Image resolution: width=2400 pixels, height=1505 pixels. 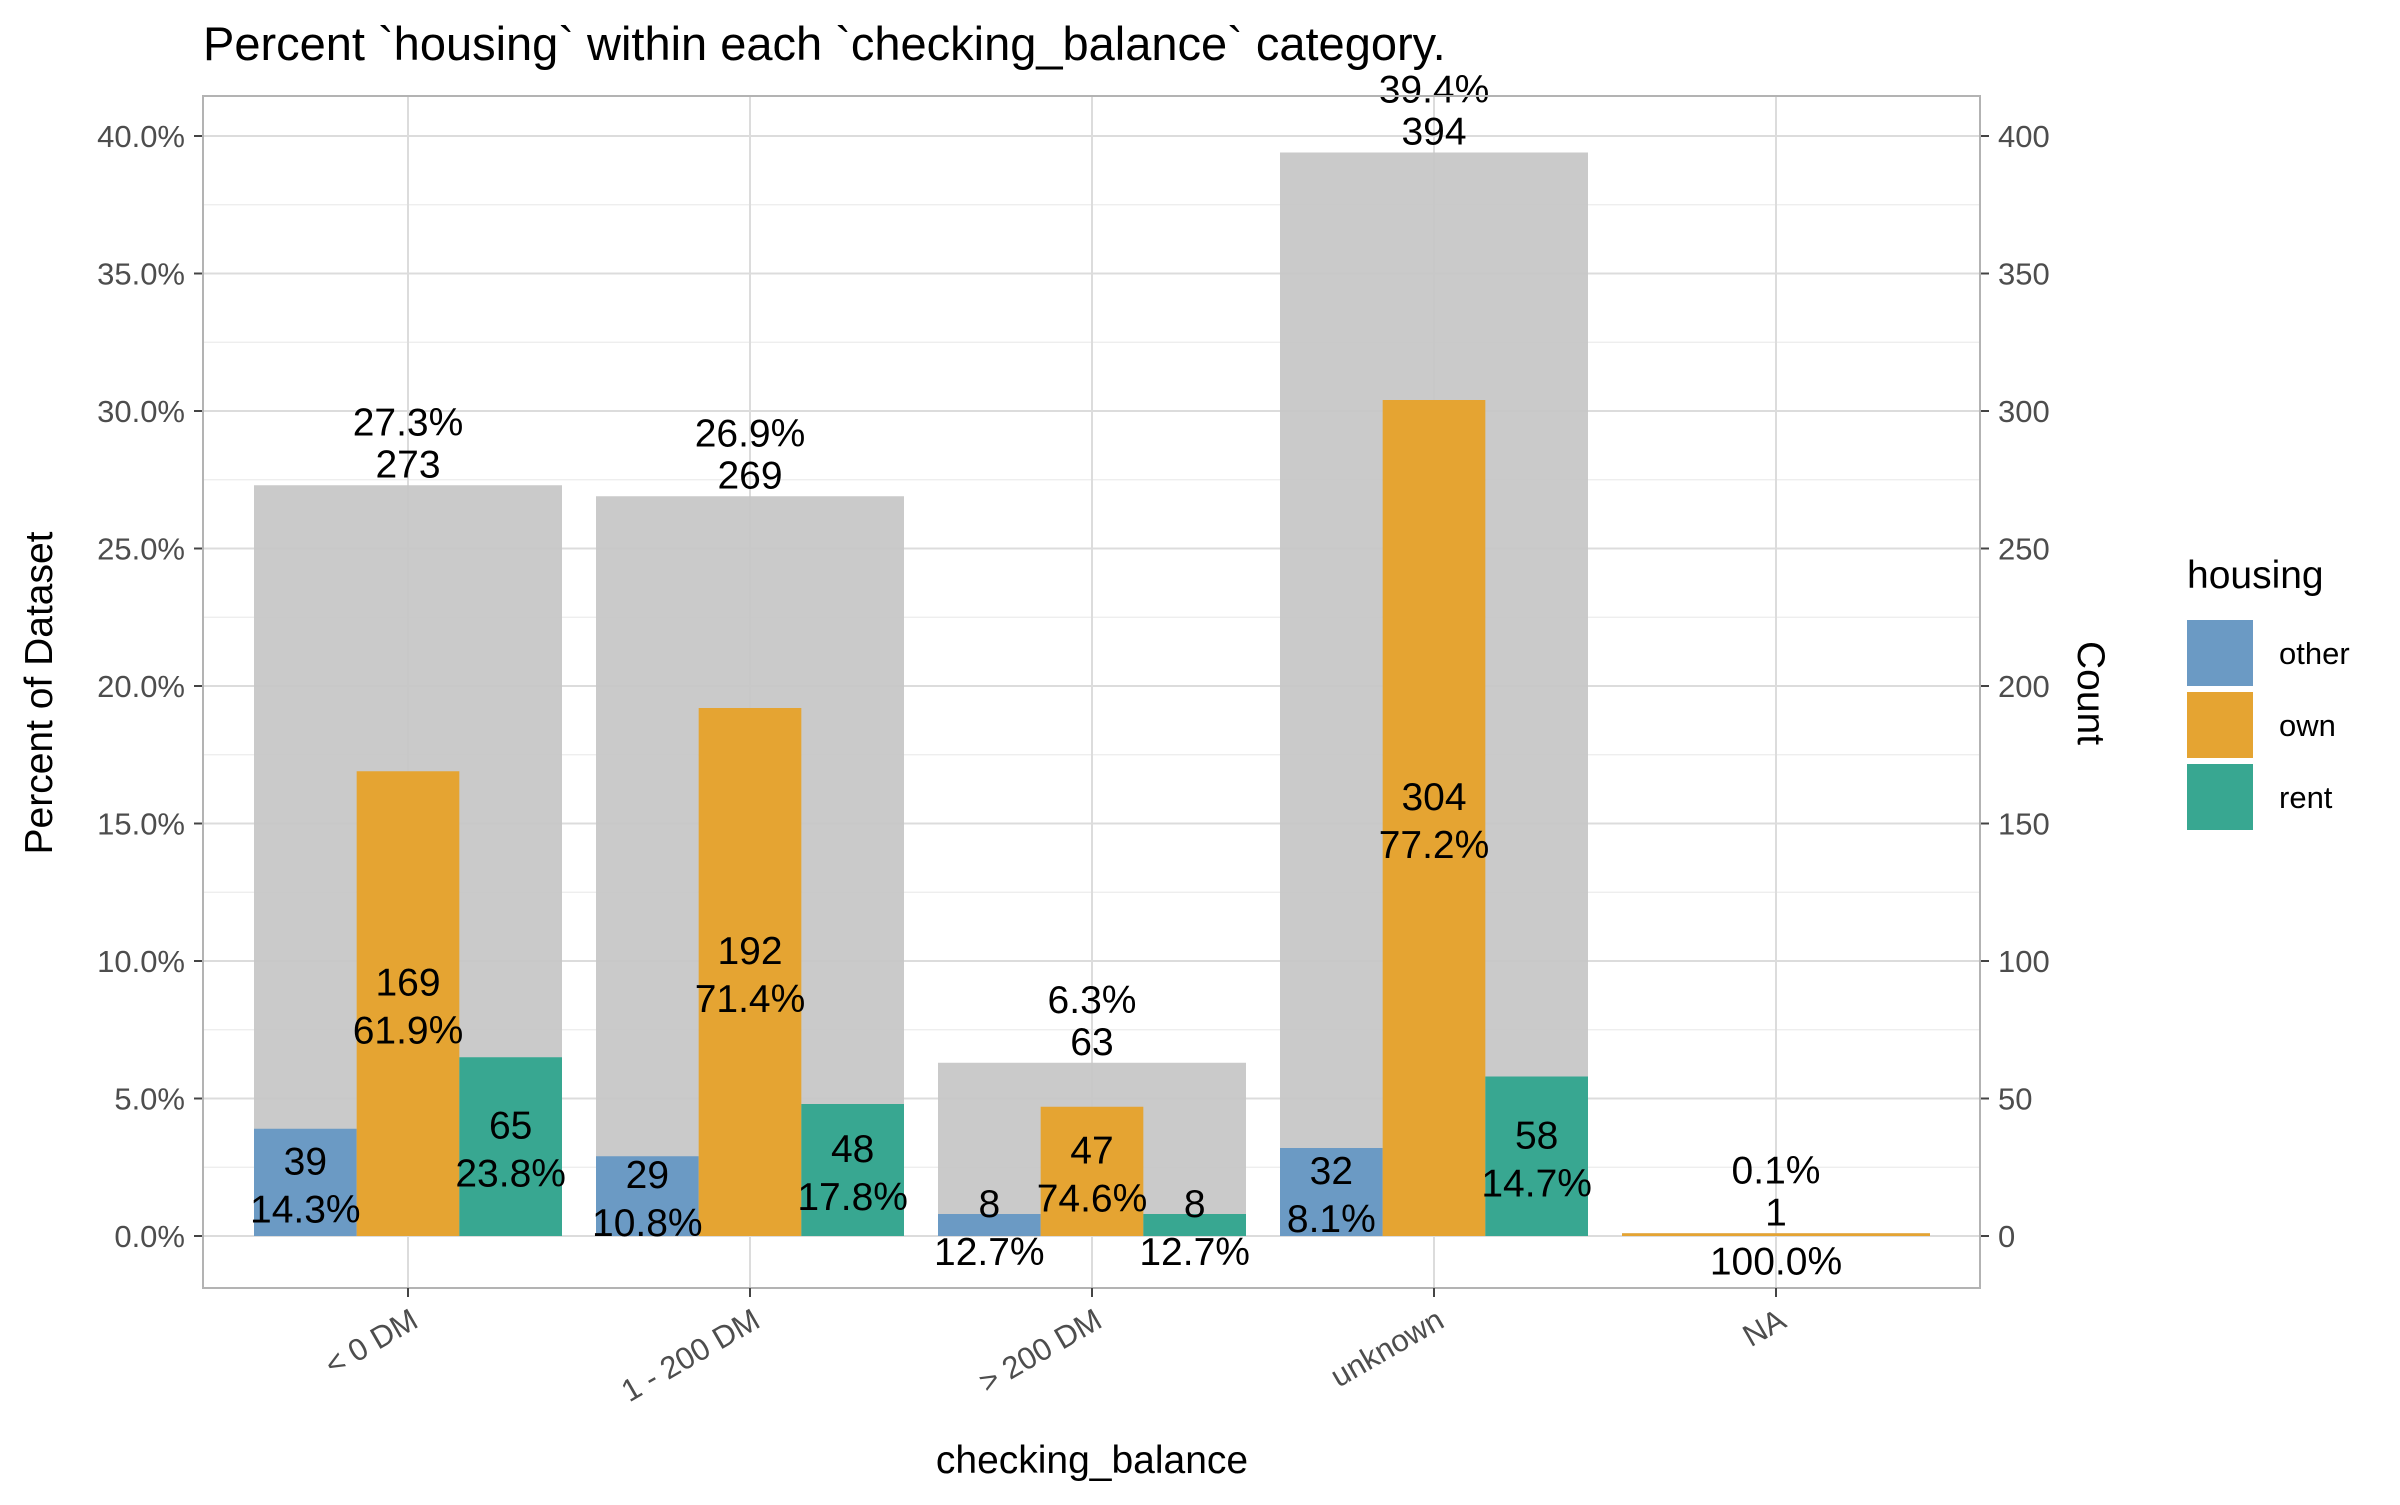 I want to click on y2-tick-label: 200, so click(x=2024, y=686).